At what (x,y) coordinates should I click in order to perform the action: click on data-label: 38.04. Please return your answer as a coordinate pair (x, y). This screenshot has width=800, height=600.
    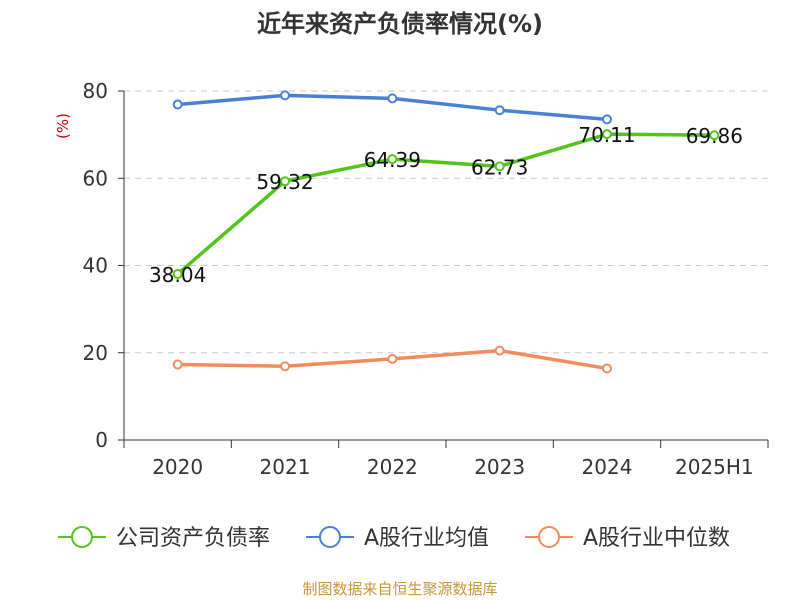
    Looking at the image, I should click on (177, 275).